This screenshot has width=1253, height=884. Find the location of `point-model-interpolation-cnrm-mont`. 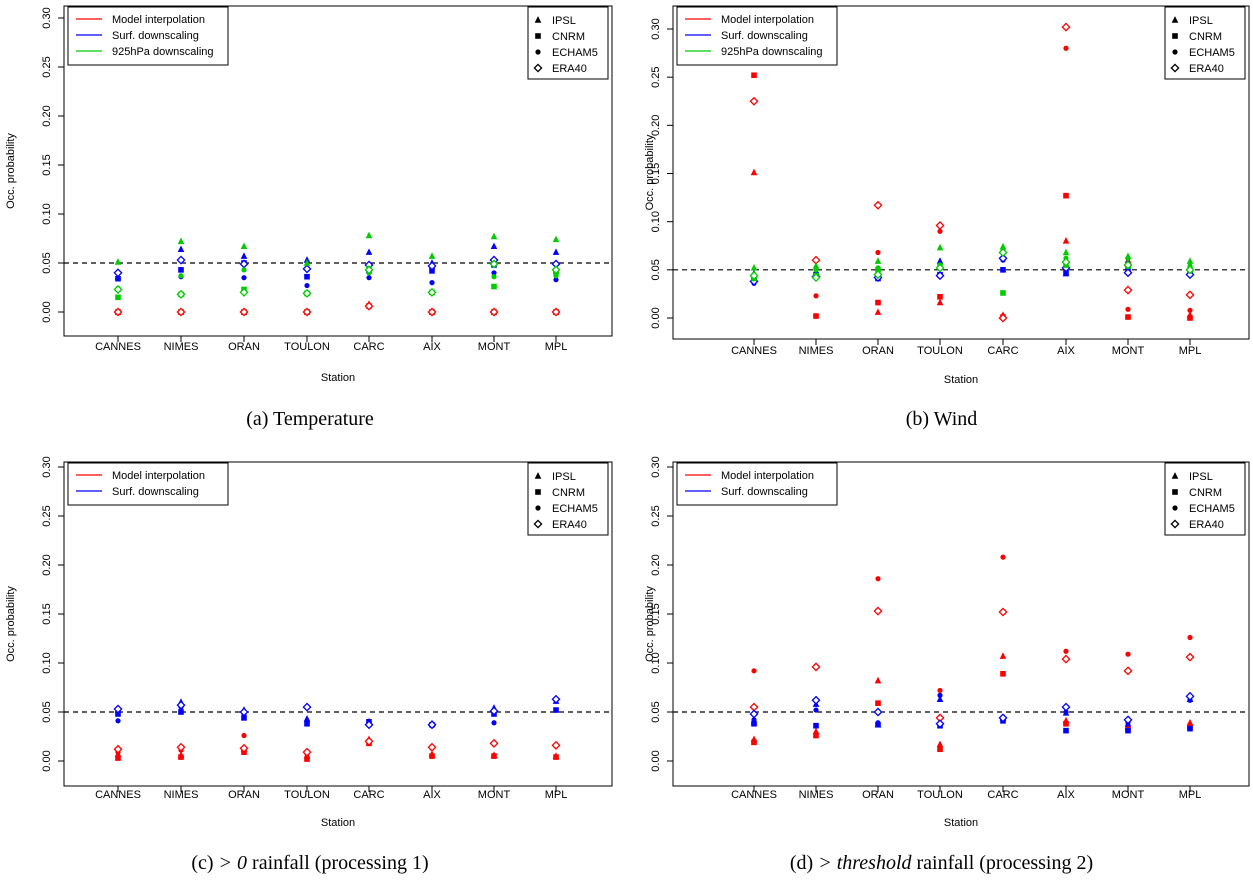

point-model-interpolation-cnrm-mont is located at coordinates (494, 756).